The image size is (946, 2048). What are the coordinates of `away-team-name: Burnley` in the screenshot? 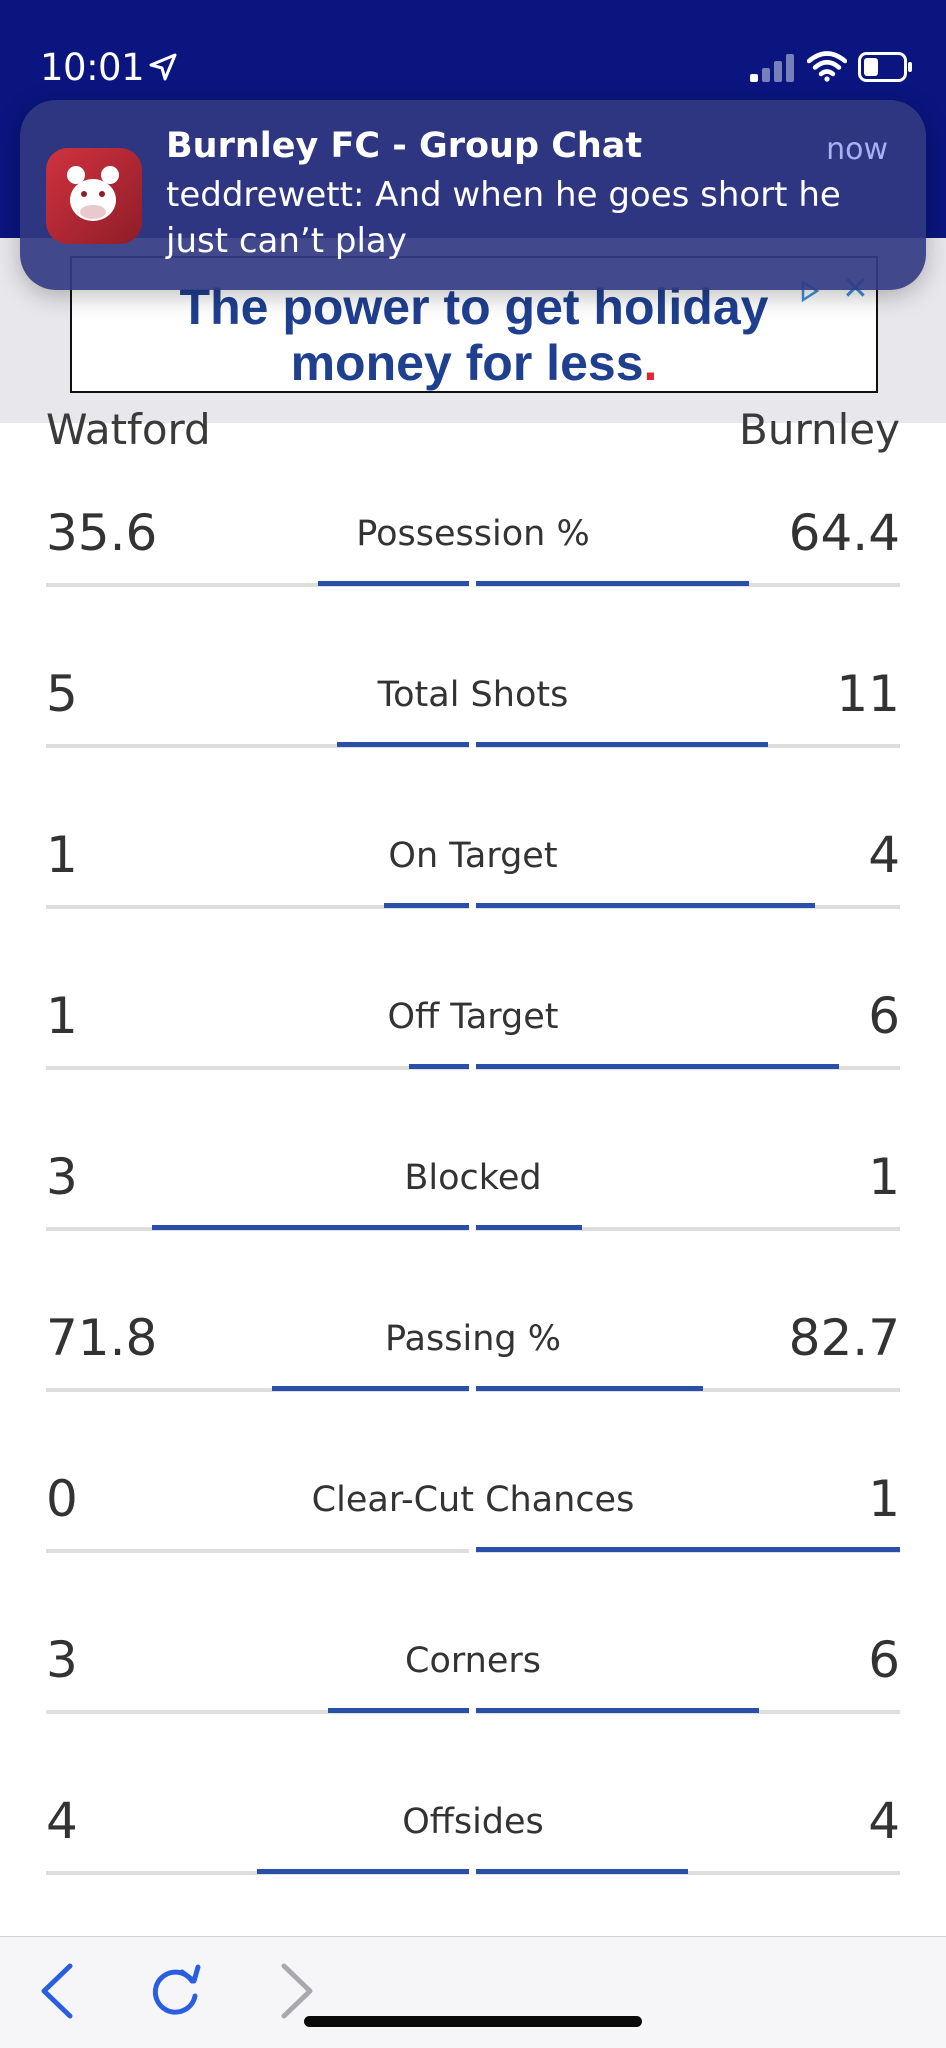 It's located at (819, 429).